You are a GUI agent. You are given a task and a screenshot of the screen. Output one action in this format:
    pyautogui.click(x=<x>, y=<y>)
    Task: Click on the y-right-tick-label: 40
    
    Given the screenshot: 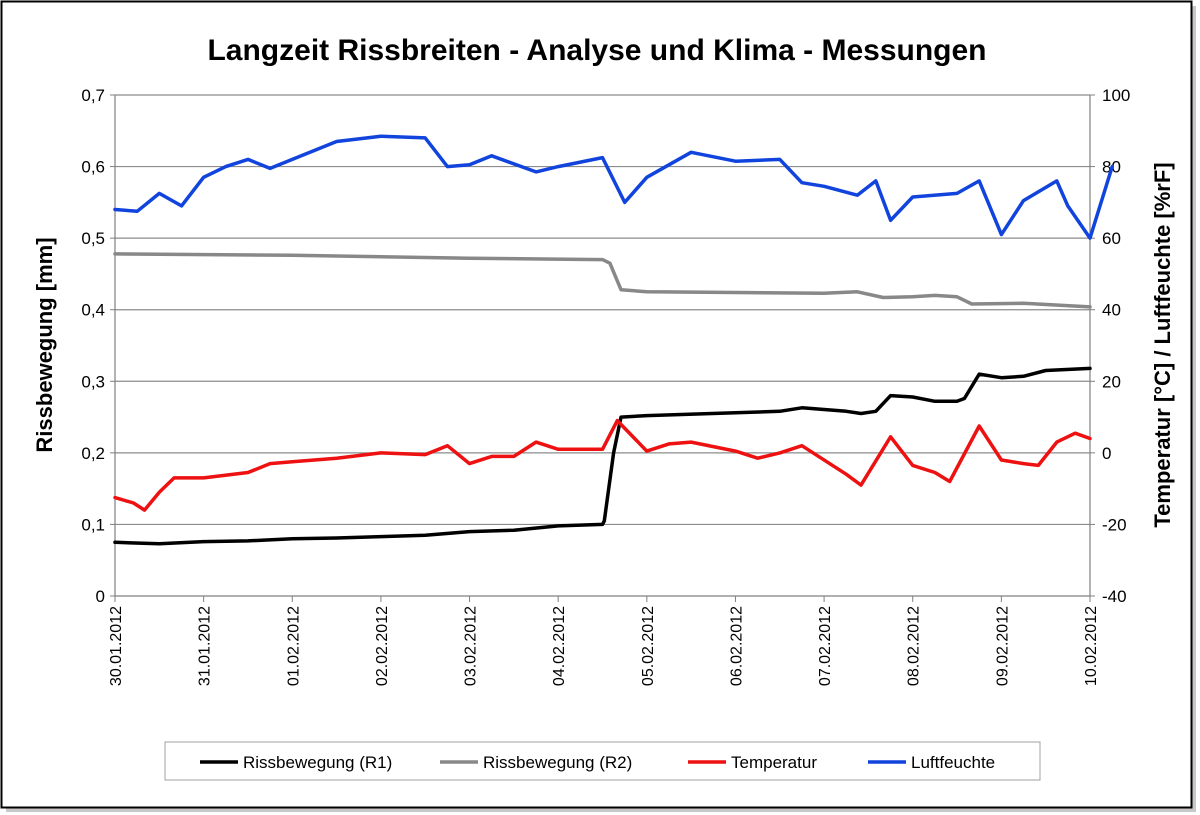 What is the action you would take?
    pyautogui.click(x=1111, y=310)
    